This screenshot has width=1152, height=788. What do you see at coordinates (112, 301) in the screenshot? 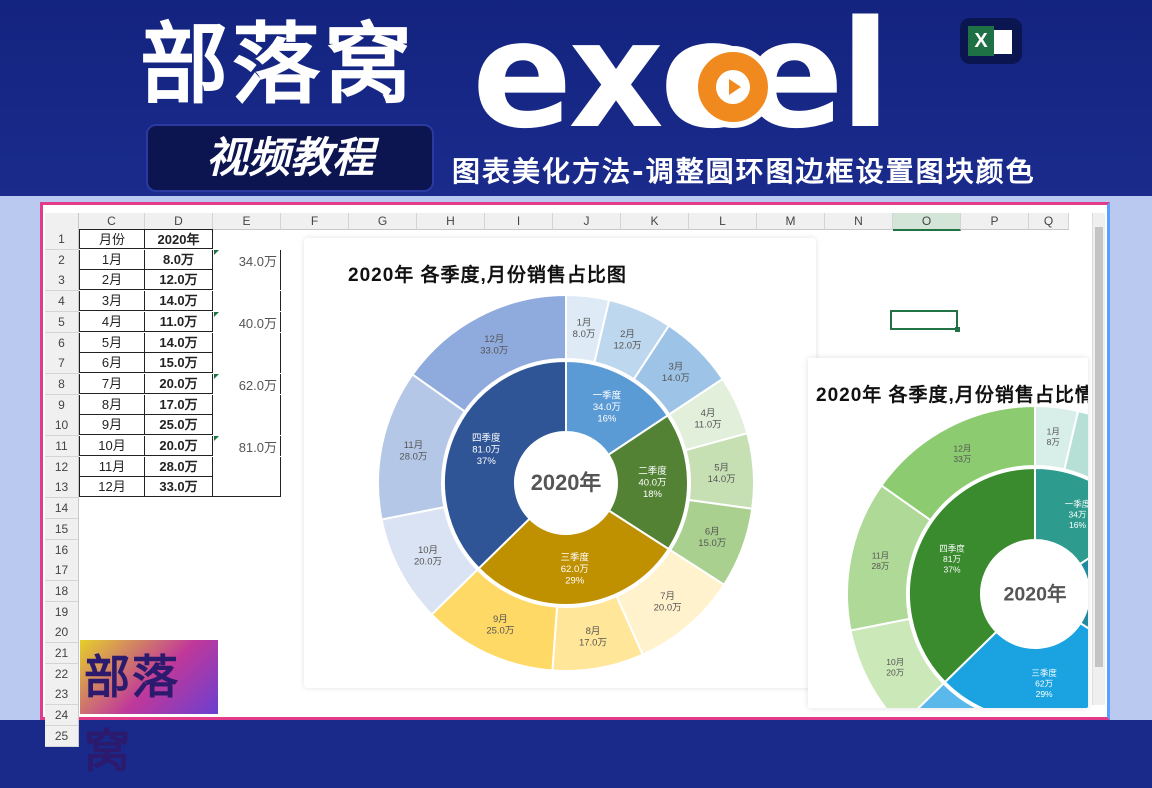
I see `table-row-month: 3月` at bounding box center [112, 301].